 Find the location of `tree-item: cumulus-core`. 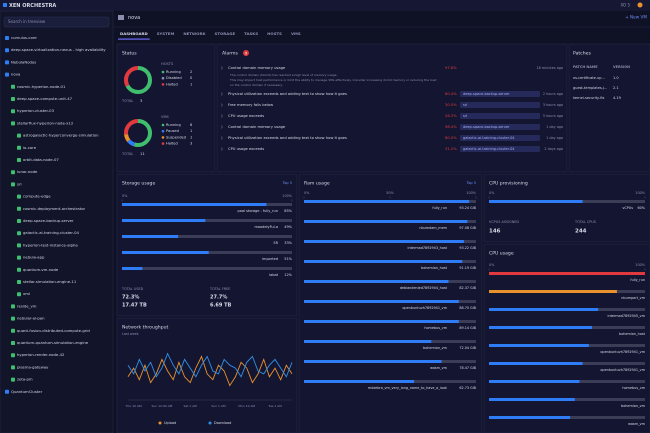

tree-item: cumulus-core is located at coordinates (24, 37).